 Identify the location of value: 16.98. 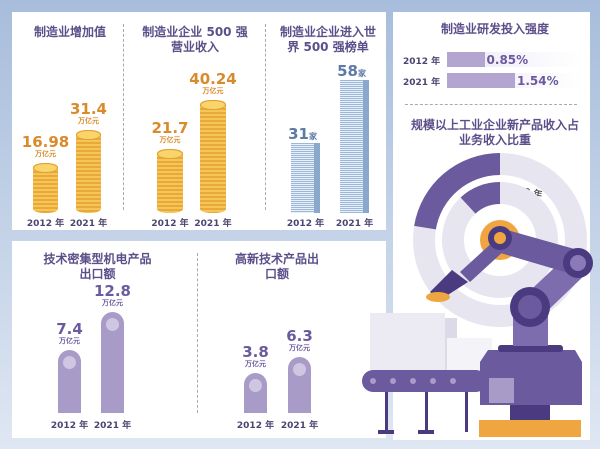
(45, 142).